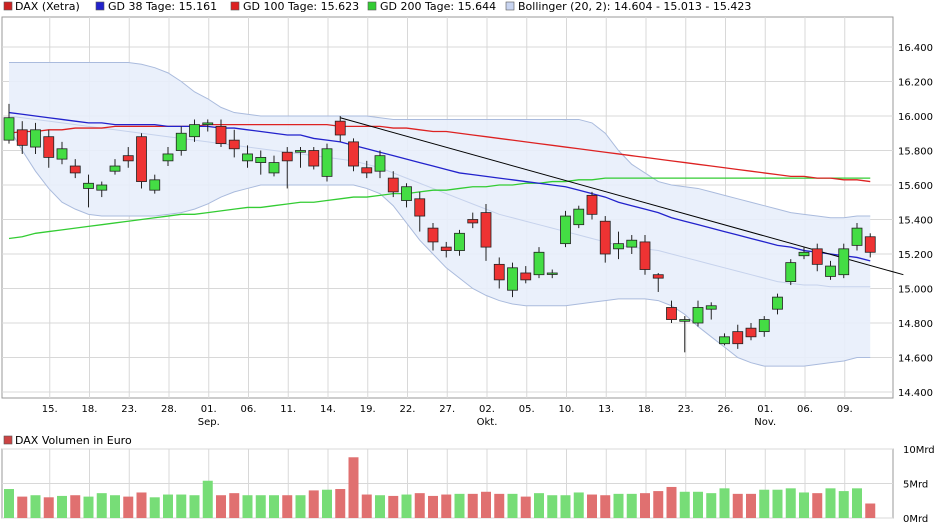  Describe the element at coordinates (328, 409) in the screenshot. I see `price-x-tick-label: 14.` at that location.